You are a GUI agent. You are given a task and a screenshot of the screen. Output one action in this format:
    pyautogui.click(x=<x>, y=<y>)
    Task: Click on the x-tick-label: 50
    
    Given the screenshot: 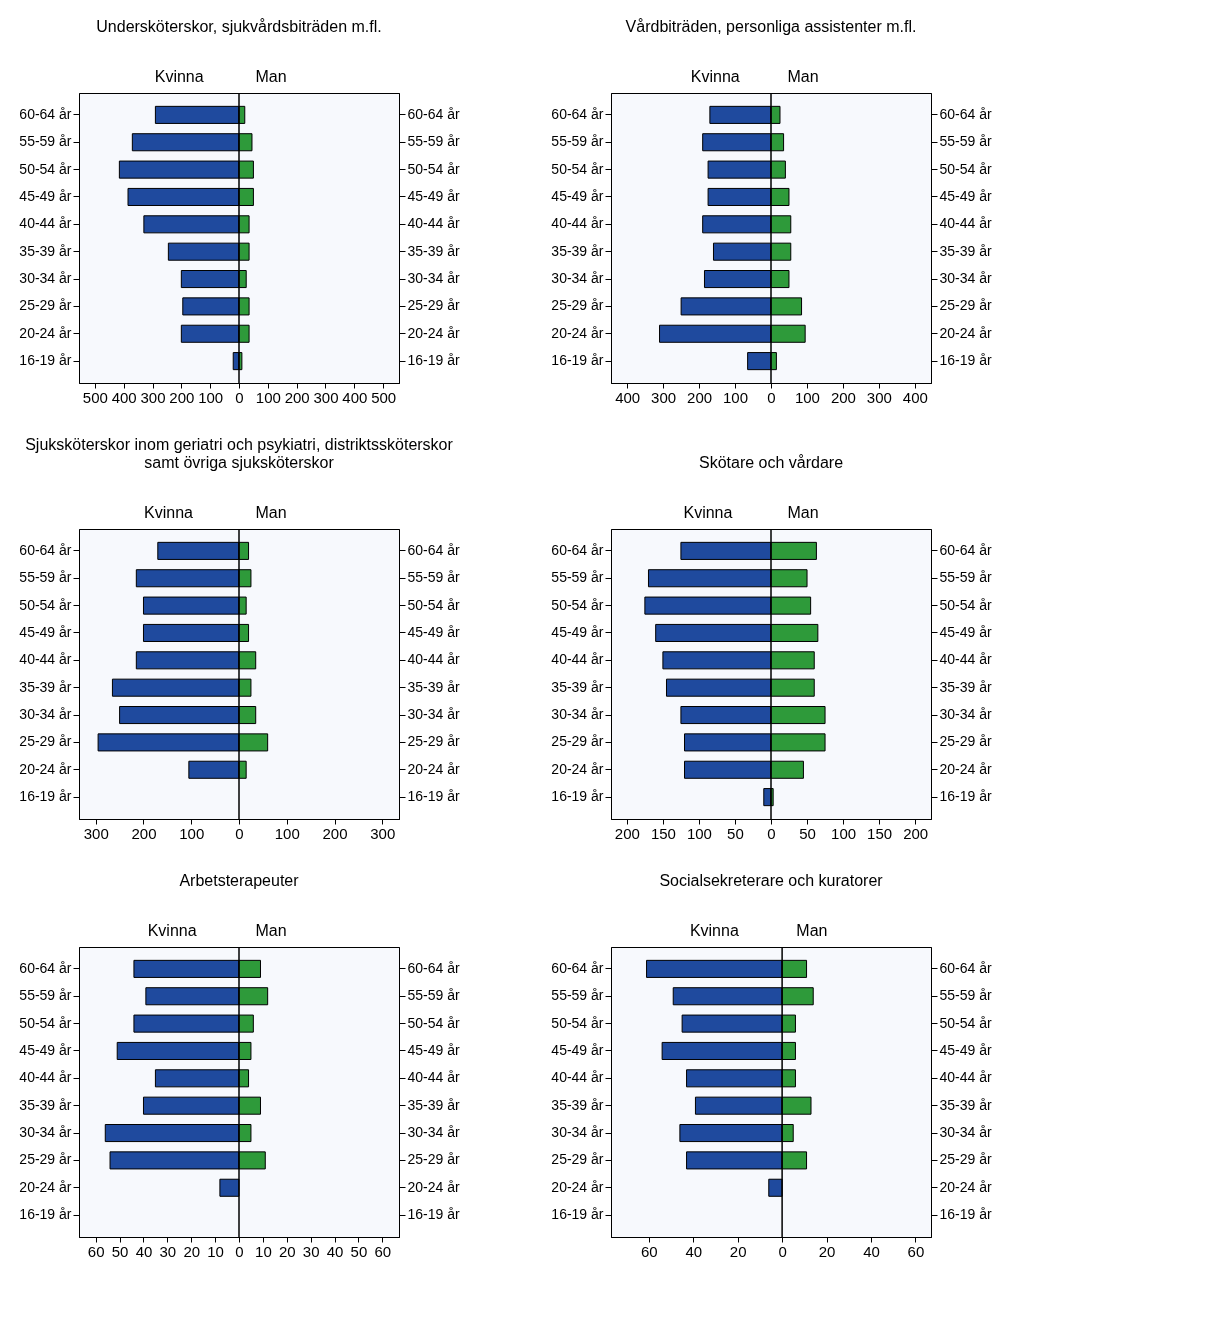 What is the action you would take?
    pyautogui.click(x=735, y=833)
    